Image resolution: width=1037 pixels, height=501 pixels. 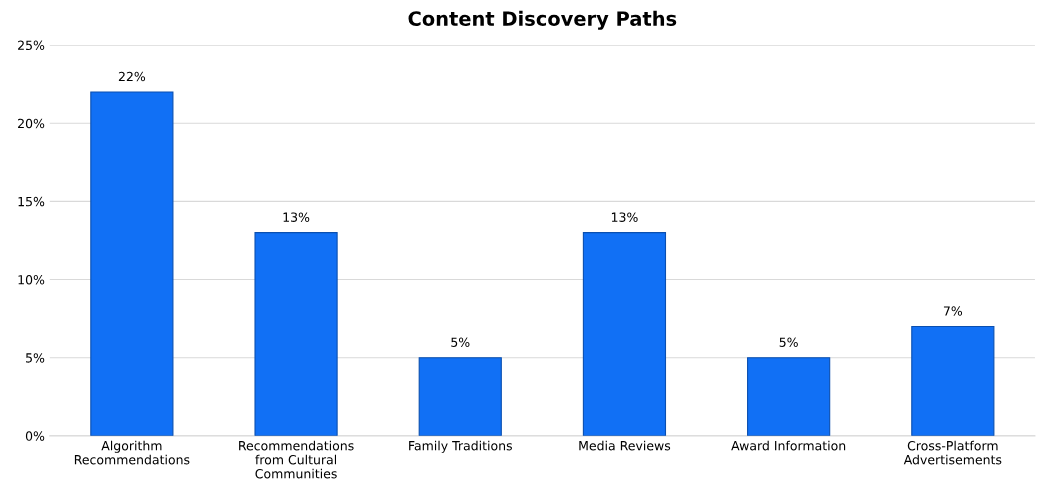 What do you see at coordinates (296, 459) in the screenshot?
I see `x-tick-label: Recommendations from Cultural Communities` at bounding box center [296, 459].